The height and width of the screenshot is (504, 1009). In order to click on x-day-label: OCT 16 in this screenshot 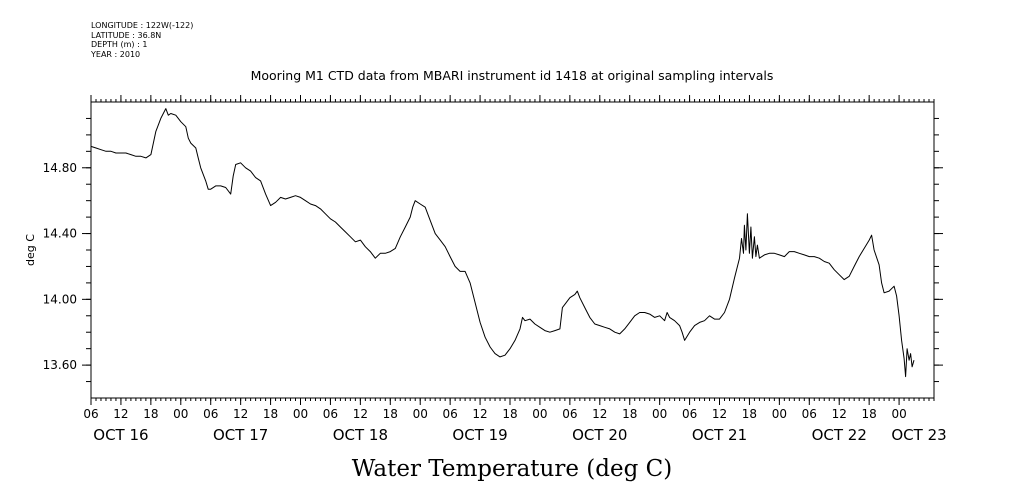, I will do `click(120, 435)`.